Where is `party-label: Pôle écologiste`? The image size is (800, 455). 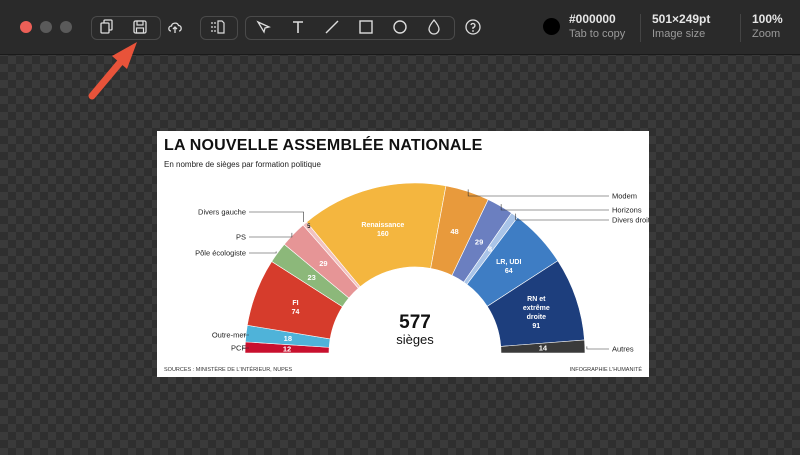 party-label: Pôle écologiste is located at coordinates (220, 253).